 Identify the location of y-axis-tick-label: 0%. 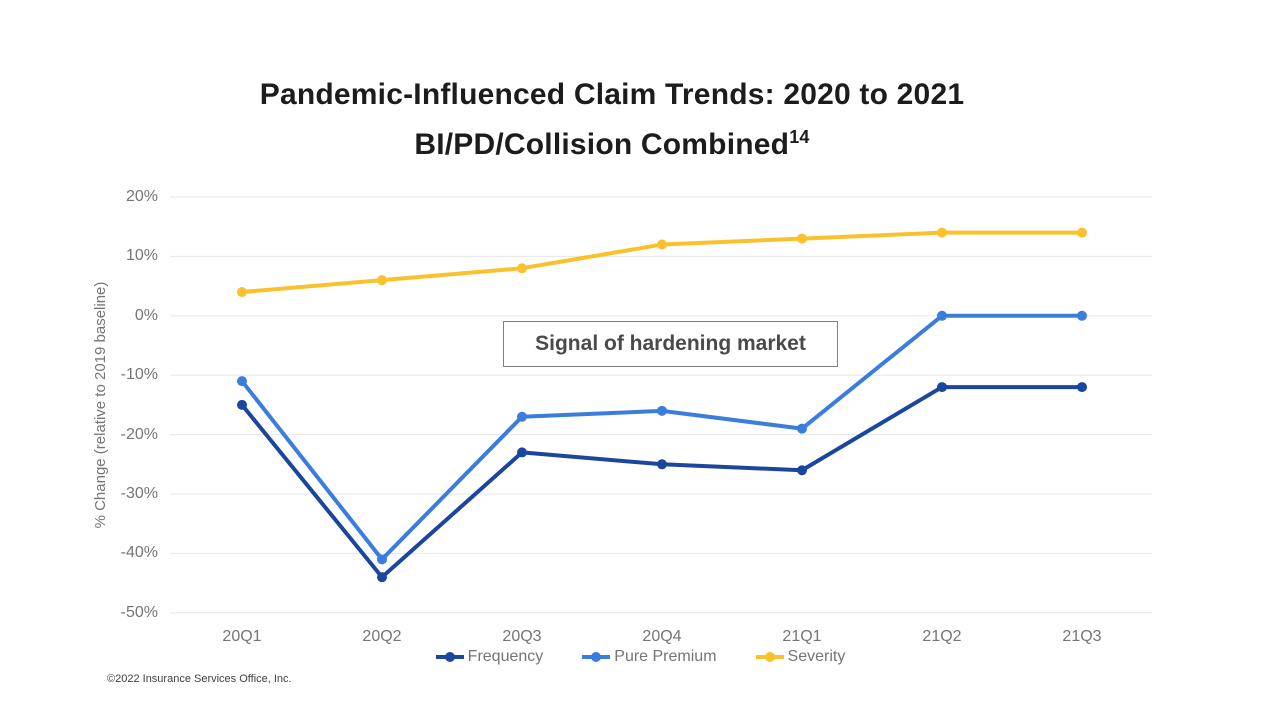
(146, 315).